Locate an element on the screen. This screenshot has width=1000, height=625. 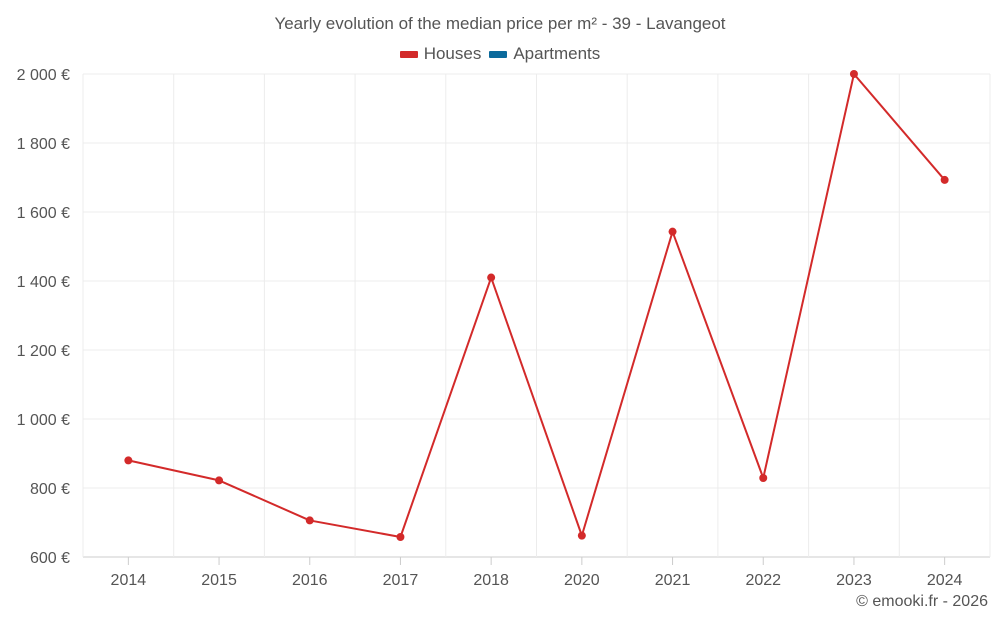
x-tick-label: 2017 is located at coordinates (401, 580).